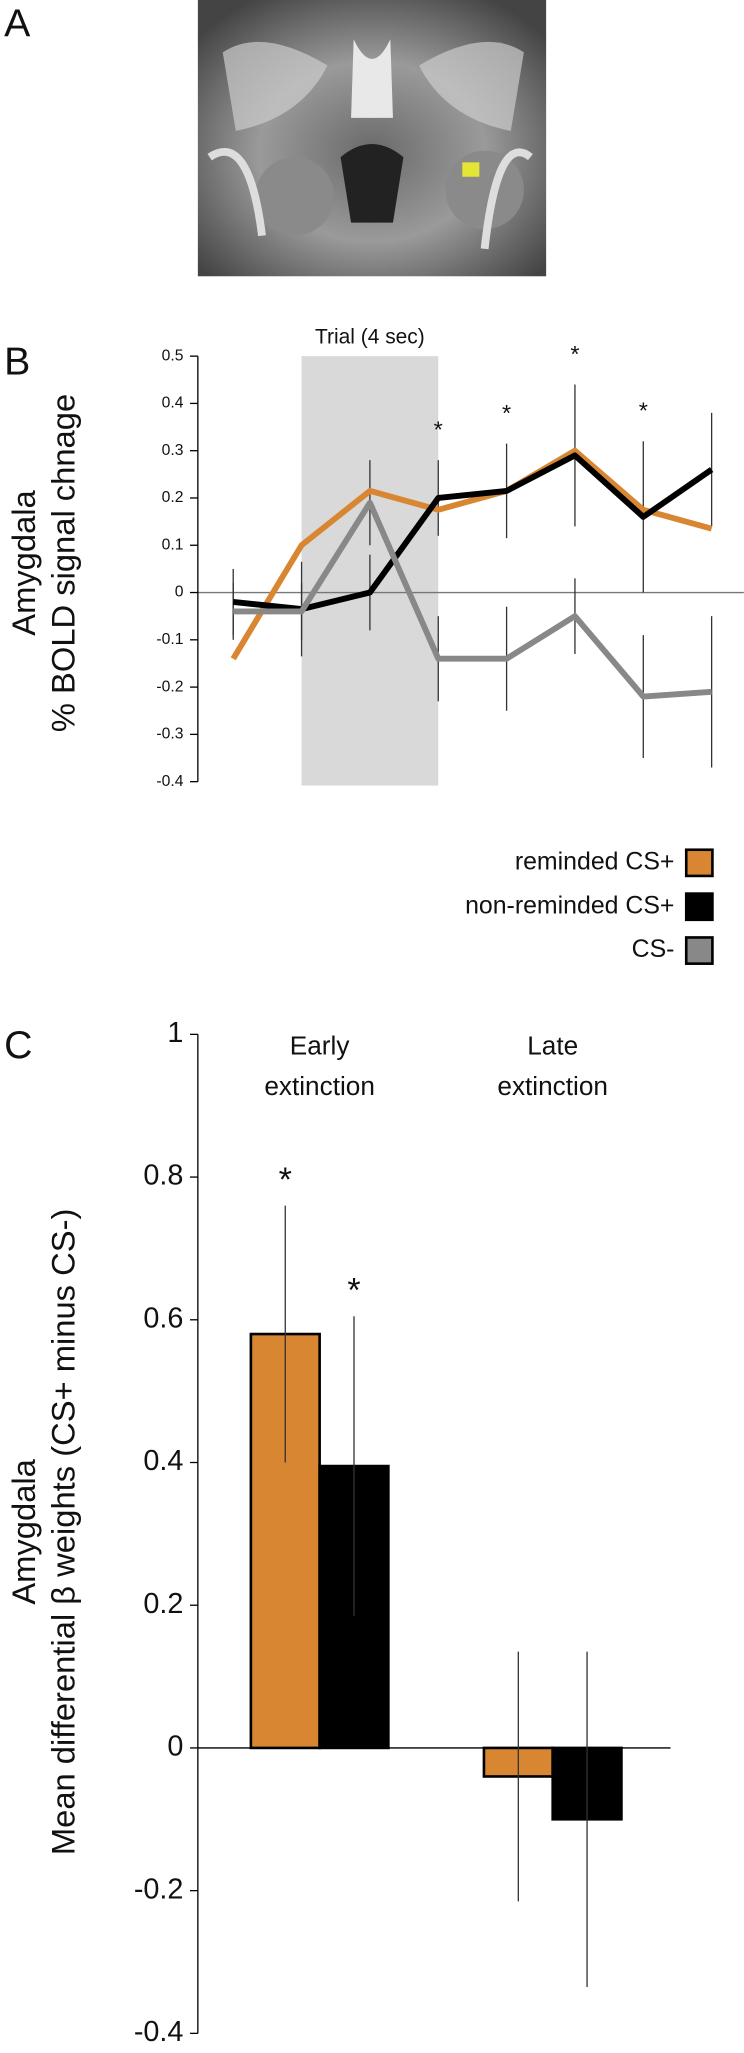  What do you see at coordinates (552, 1045) in the screenshot?
I see `category-label-line: Late` at bounding box center [552, 1045].